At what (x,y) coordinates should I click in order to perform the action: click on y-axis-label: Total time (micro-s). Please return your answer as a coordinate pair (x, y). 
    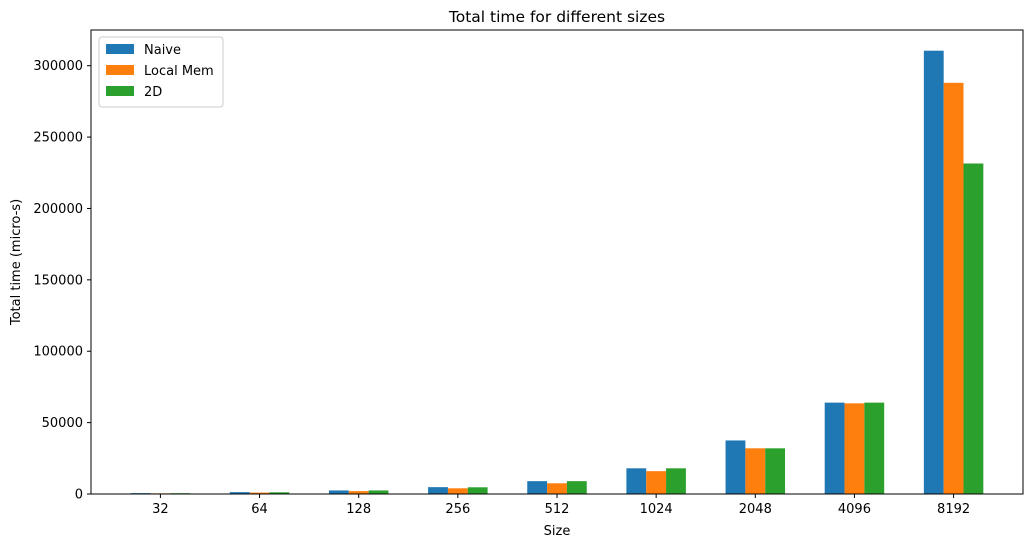
    Looking at the image, I should click on (16, 262).